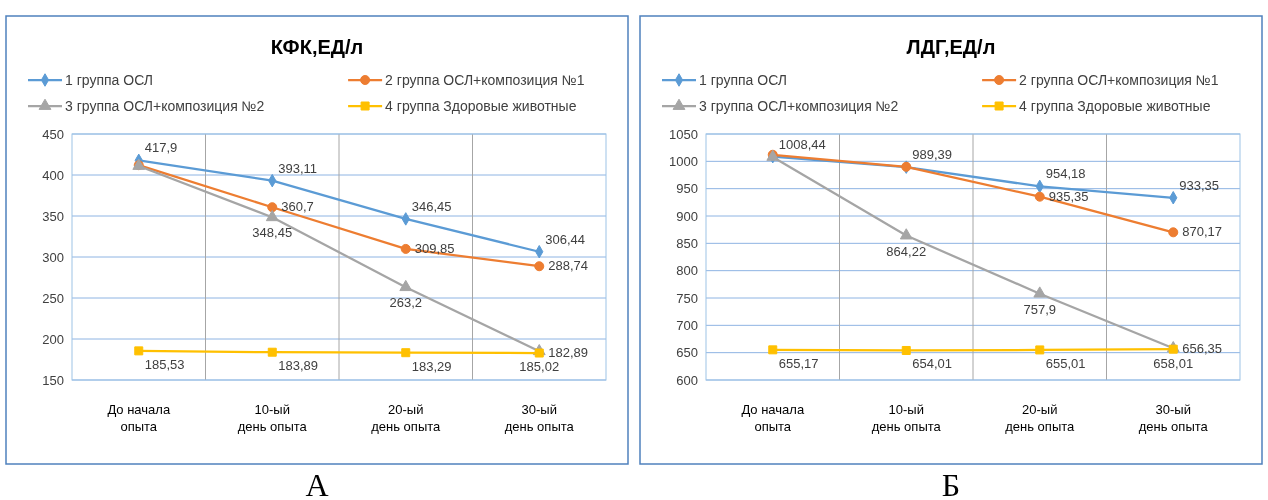 Image resolution: width=1268 pixels, height=500 pixels. I want to click on data-label: 1008,44, so click(802, 144).